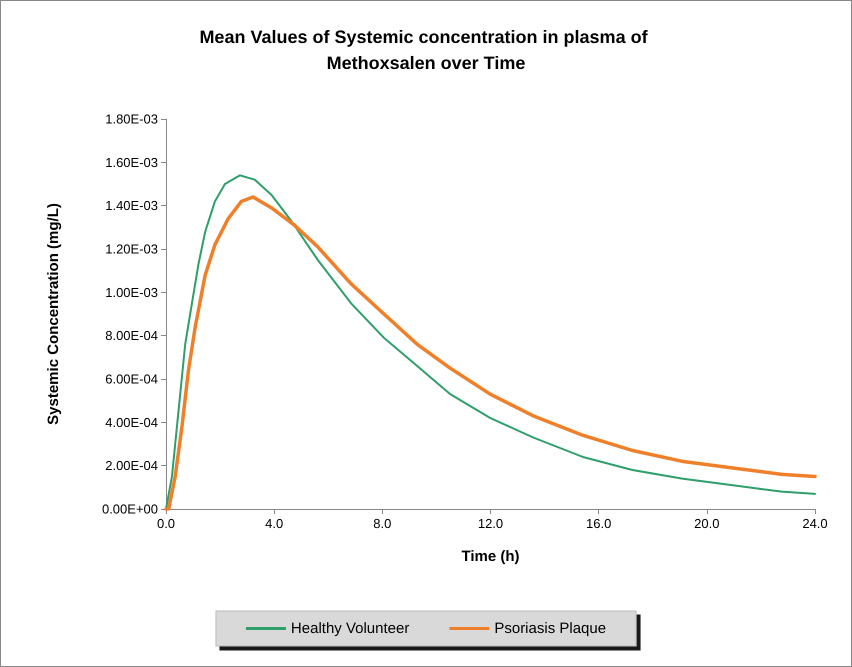  I want to click on y-axis-title: Systemic Concentration (mg/L), so click(53, 314).